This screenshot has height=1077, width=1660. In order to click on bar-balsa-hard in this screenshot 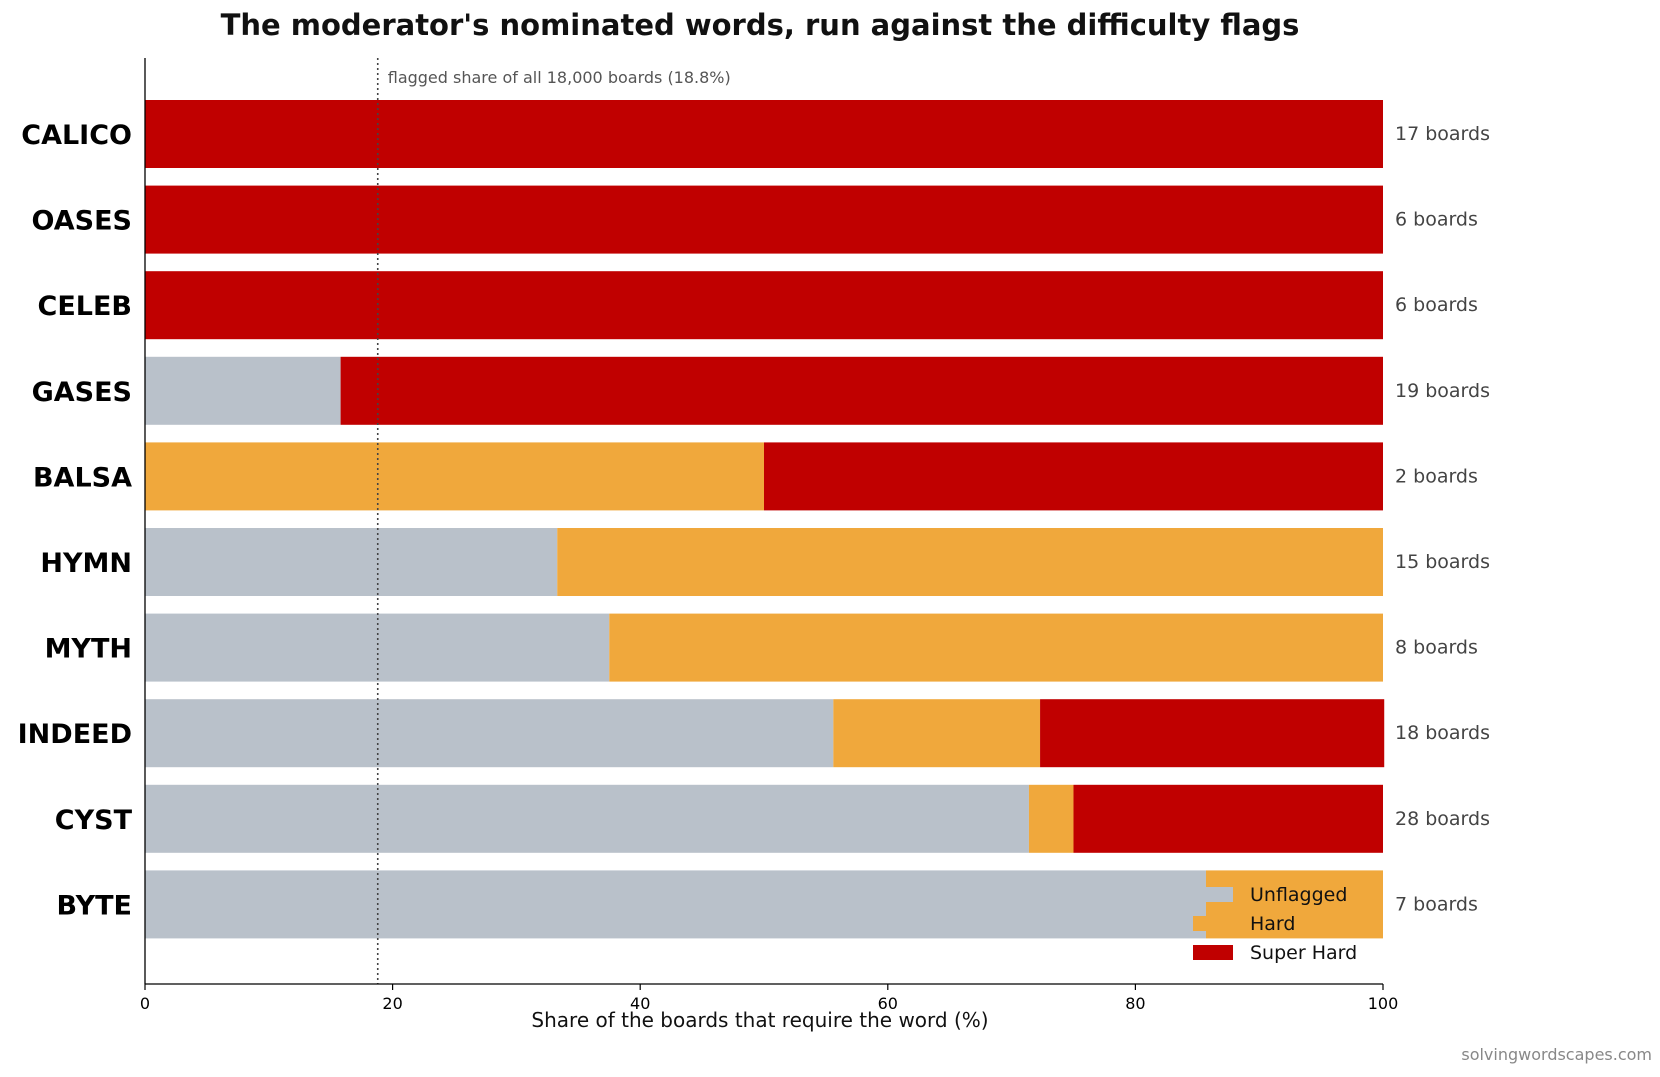, I will do `click(454, 476)`.